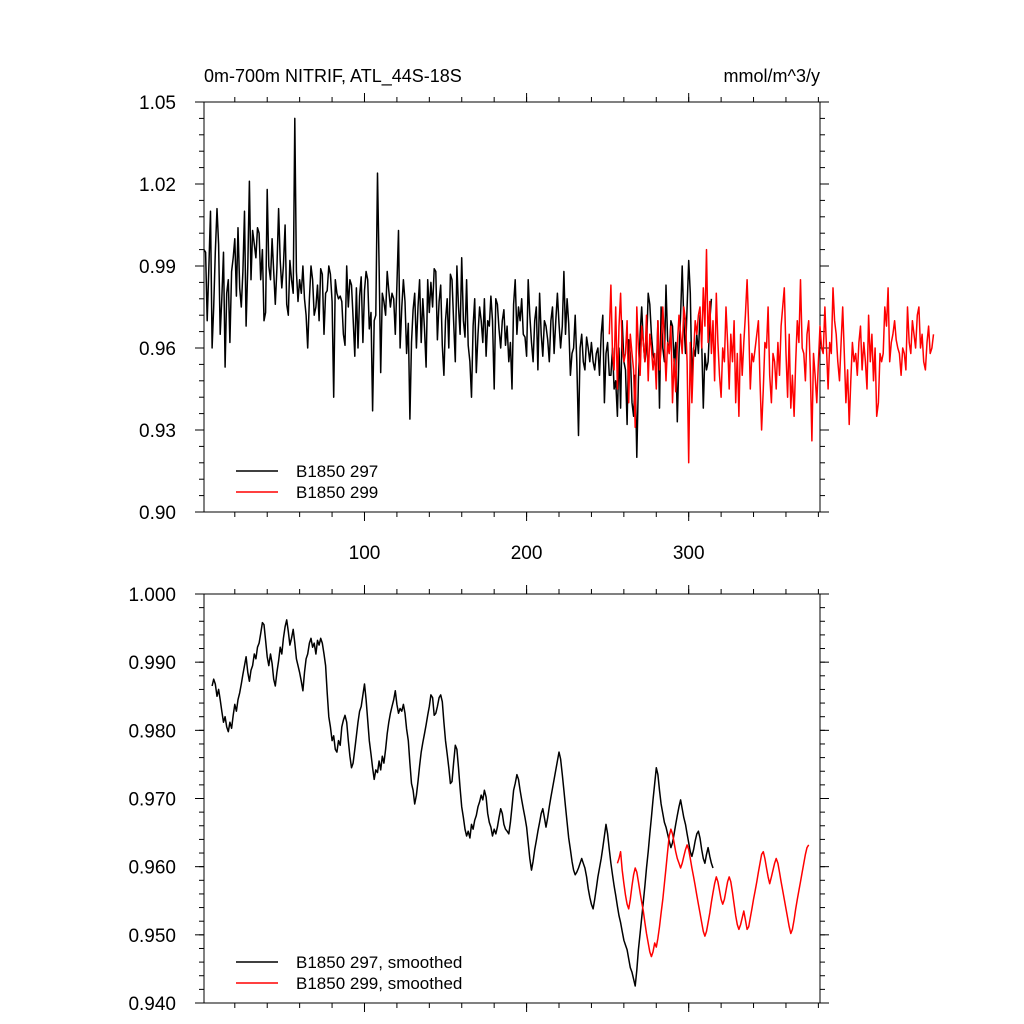 The height and width of the screenshot is (1024, 1024). I want to click on y-tick-label: 0.990, so click(152, 663).